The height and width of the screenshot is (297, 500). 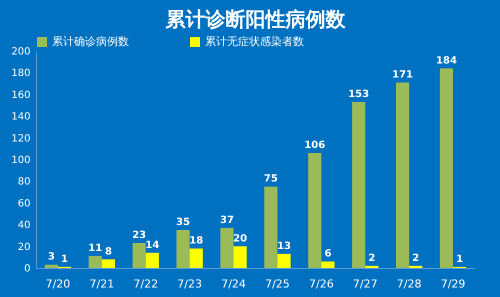 What do you see at coordinates (240, 238) in the screenshot?
I see `data-label: 20` at bounding box center [240, 238].